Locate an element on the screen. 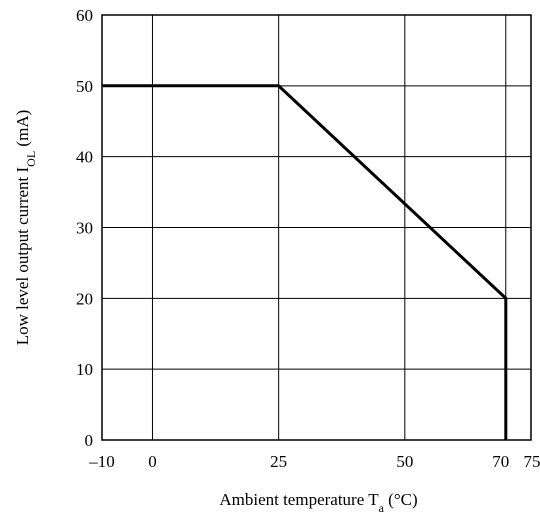  y-tick-label: 10 is located at coordinates (84, 369).